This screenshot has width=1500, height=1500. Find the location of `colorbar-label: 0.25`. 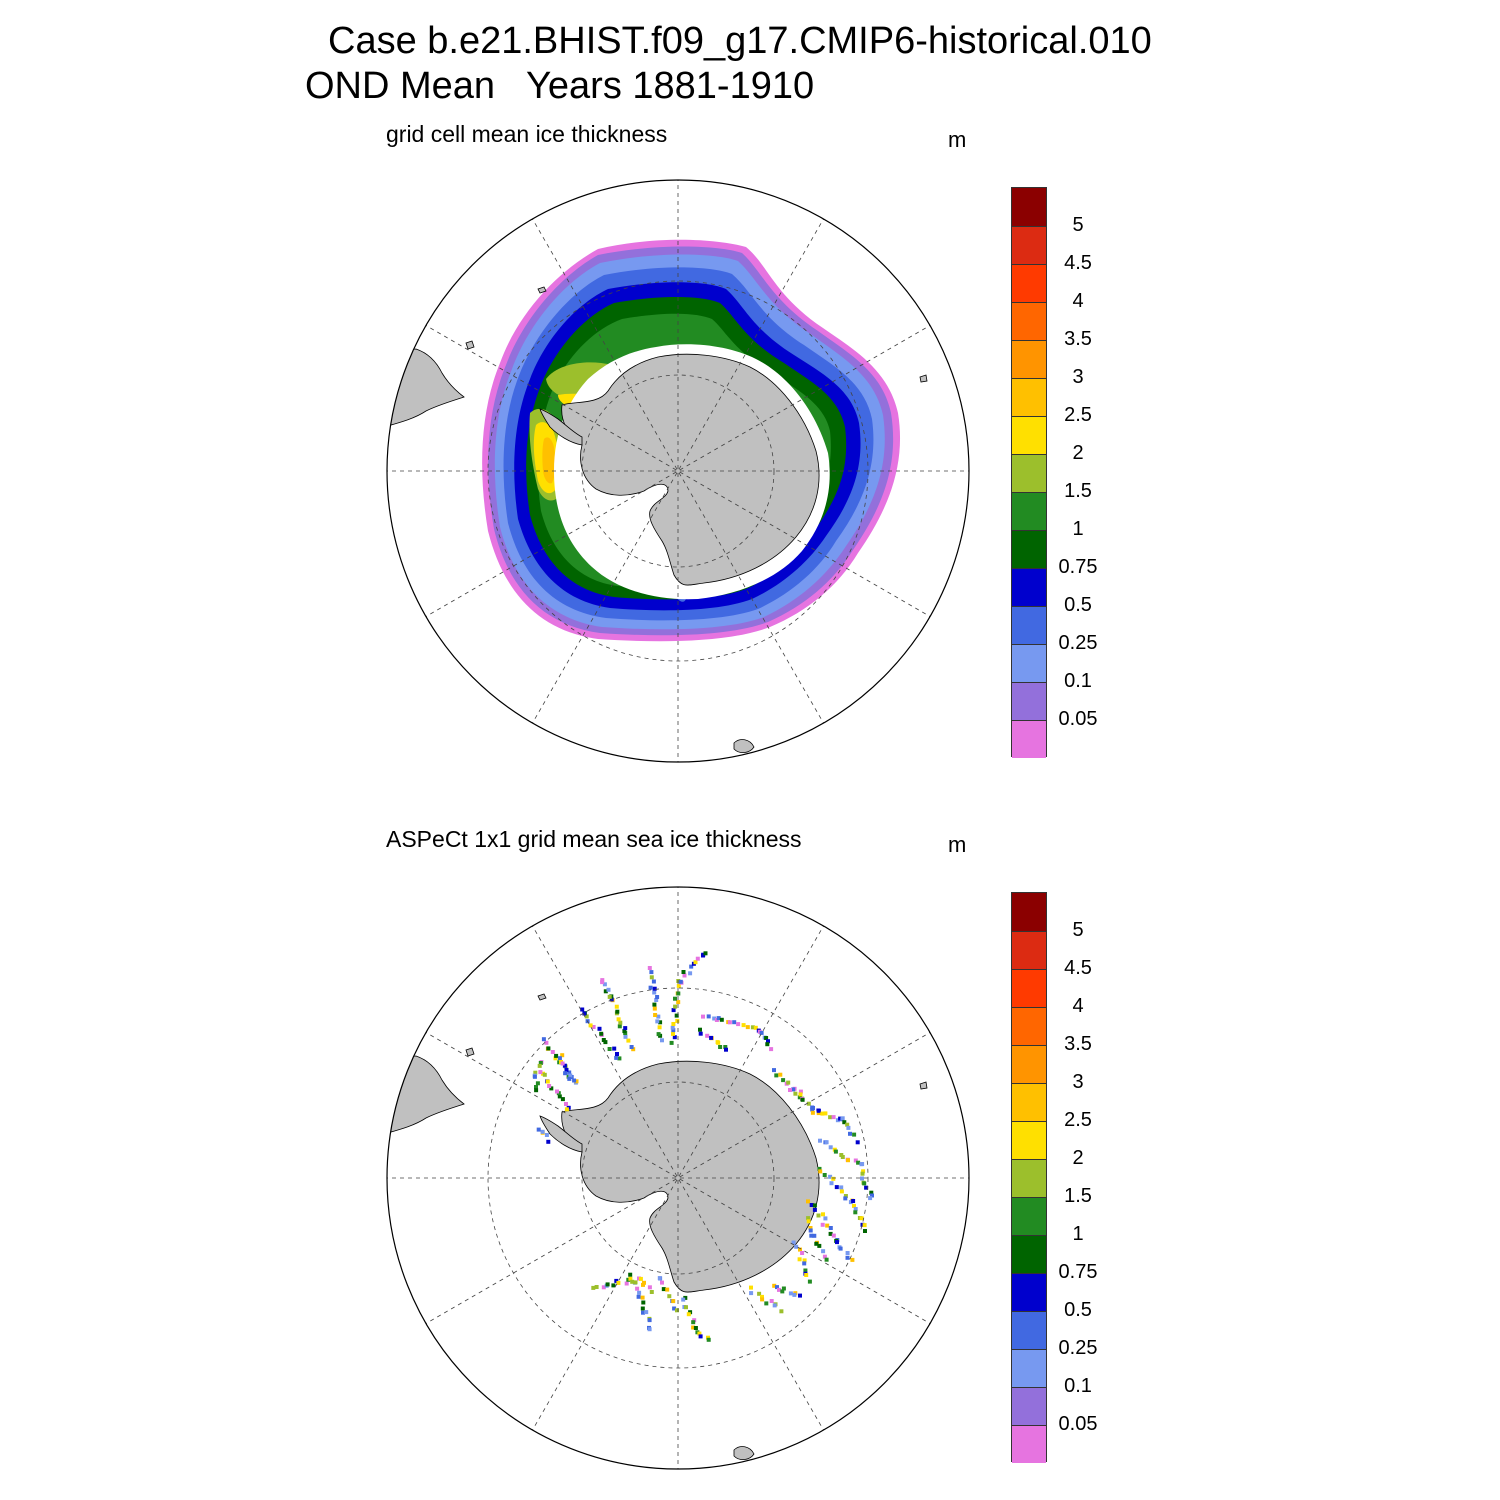

colorbar-label: 0.25 is located at coordinates (1078, 1348).